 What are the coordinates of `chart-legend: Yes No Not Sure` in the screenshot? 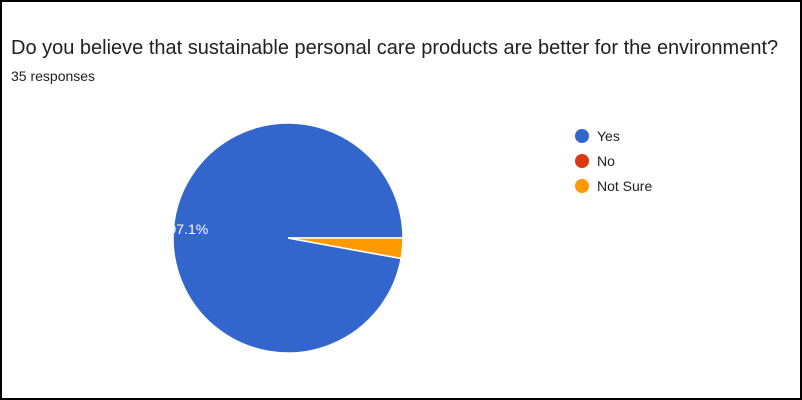 It's located at (613, 160).